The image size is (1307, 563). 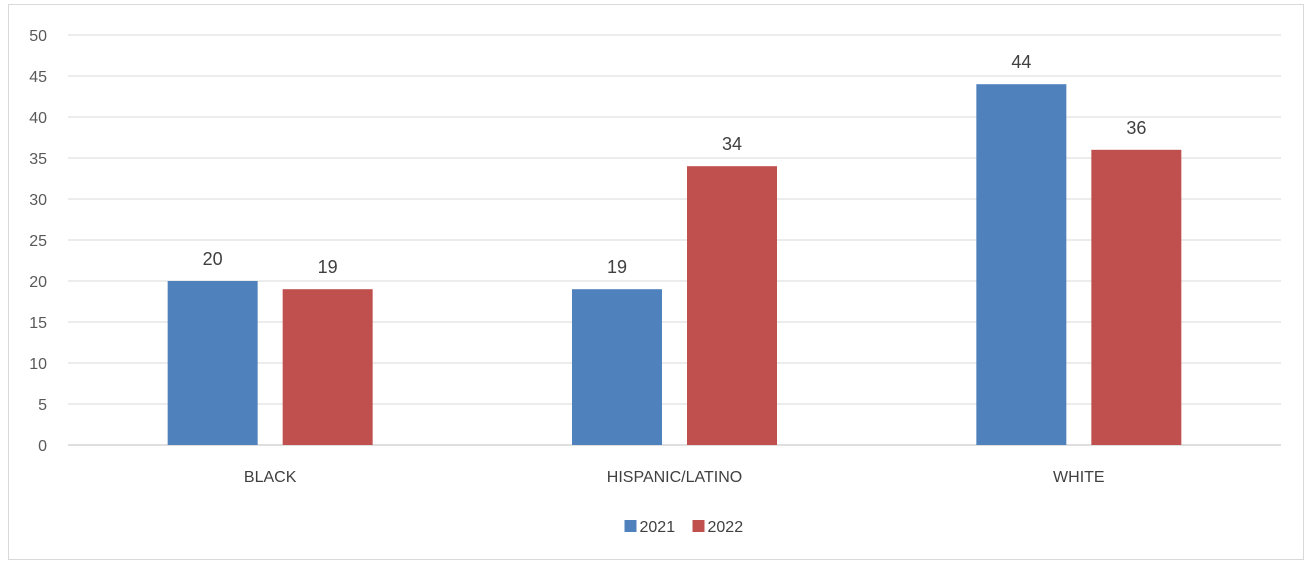 I want to click on x-axis-categories: BLACK HISPANIC/LATINO WHITE, so click(x=674, y=477).